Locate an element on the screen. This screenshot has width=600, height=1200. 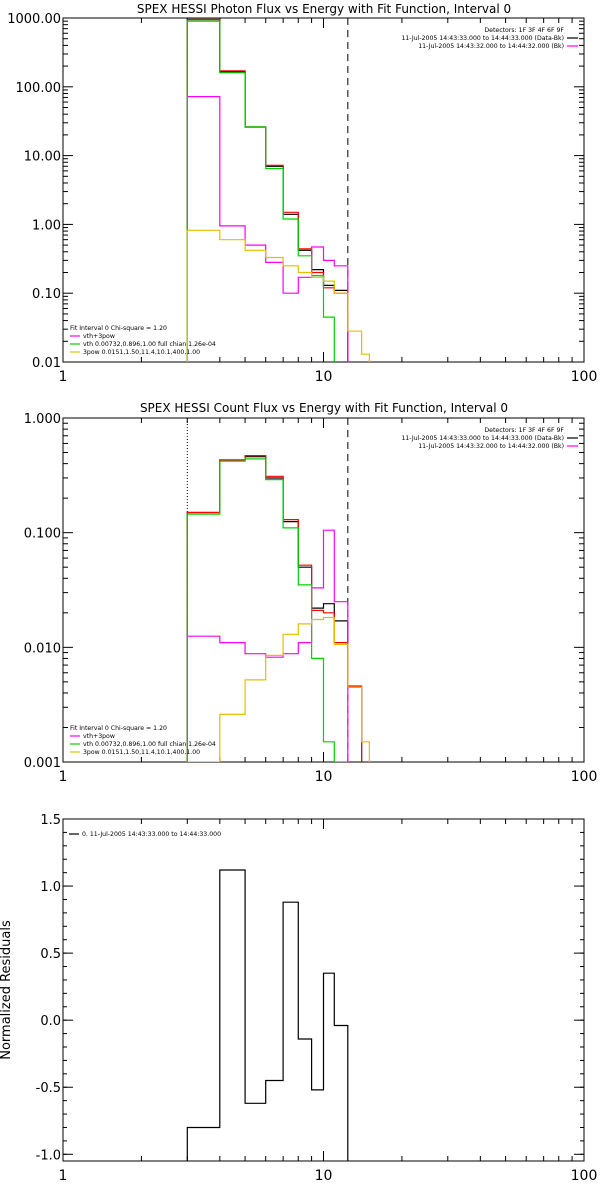
y-tick-label: 1.00 is located at coordinates (46, 225).